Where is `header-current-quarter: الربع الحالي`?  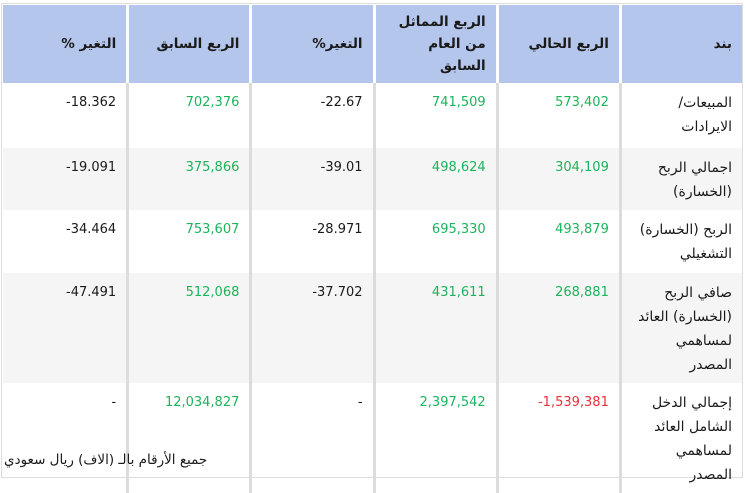 header-current-quarter: الربع الحالي is located at coordinates (557, 44).